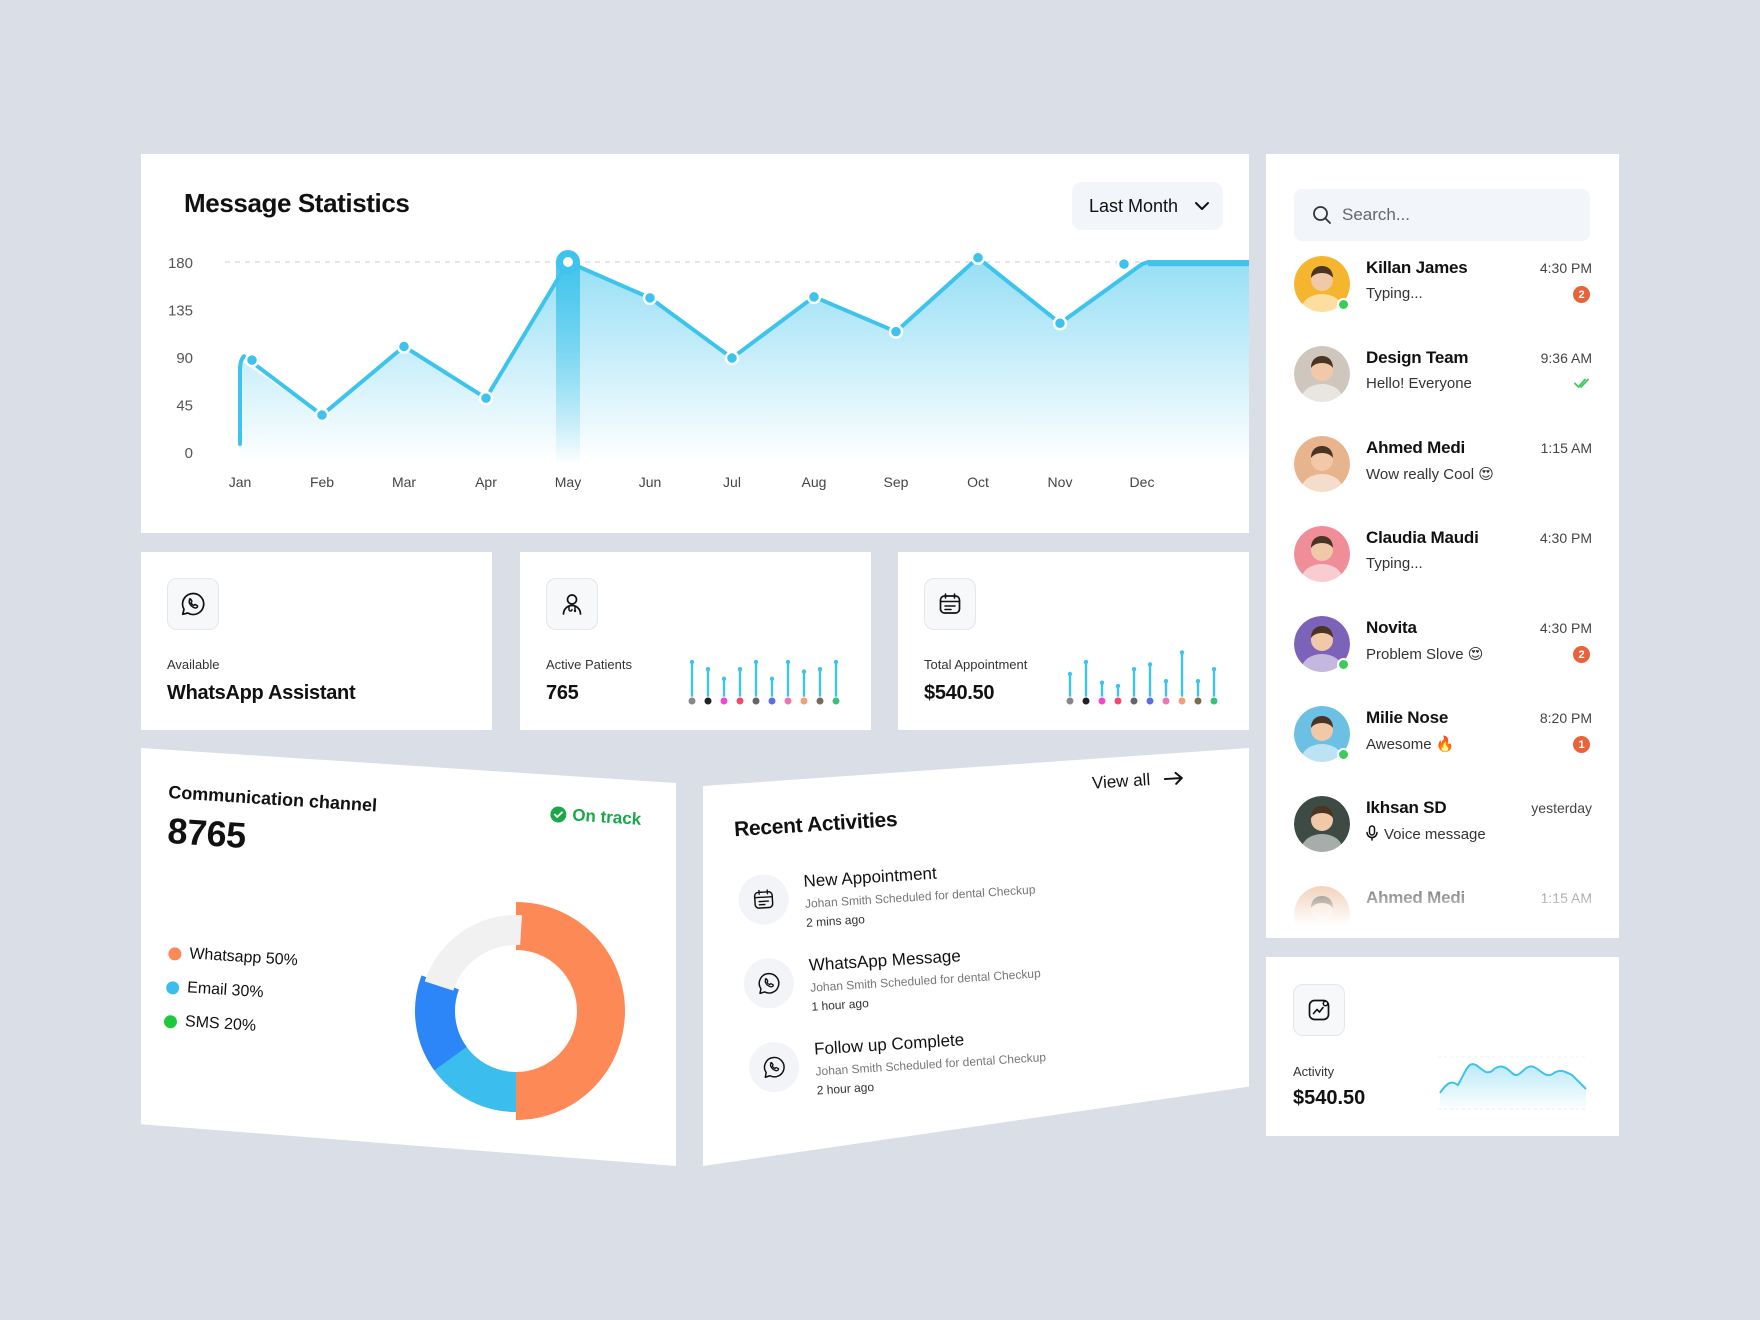  I want to click on chat-message-preview: Voice message, so click(1426, 834).